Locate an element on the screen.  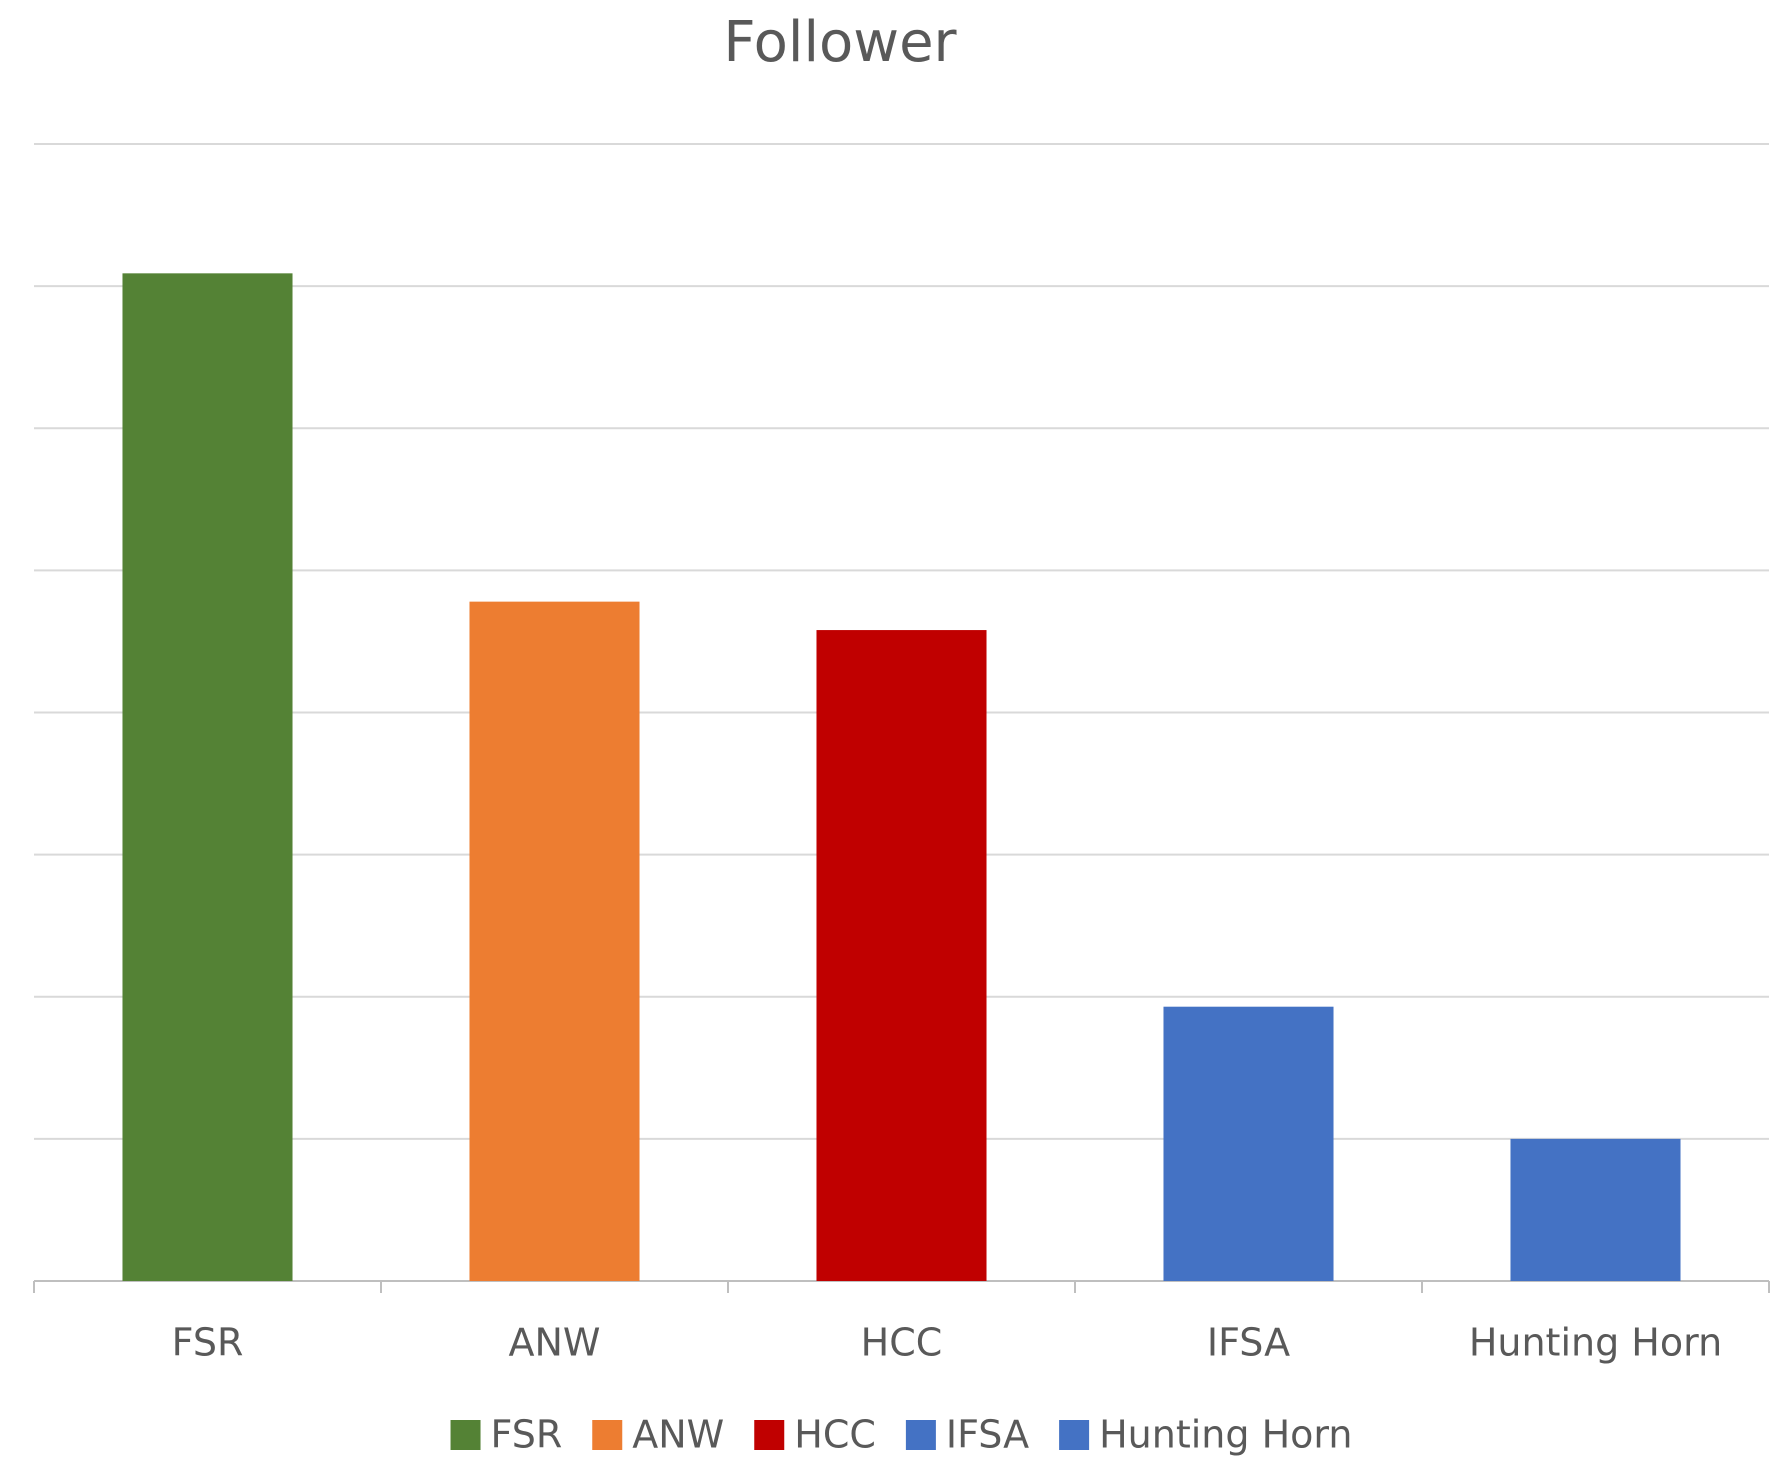
legend-label: IFSA is located at coordinates (987, 1435).